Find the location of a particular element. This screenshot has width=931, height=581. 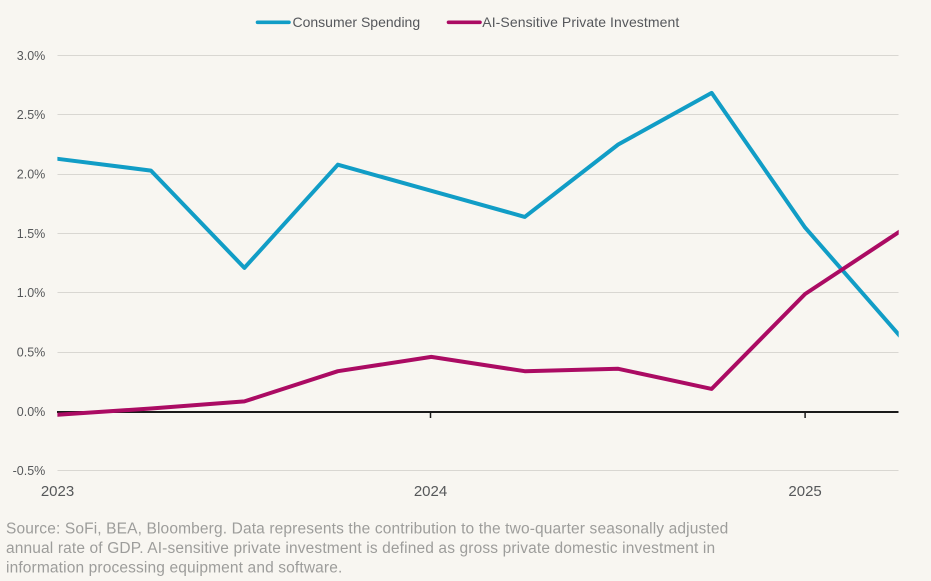

svg-text: 2025 is located at coordinates (804, 491).